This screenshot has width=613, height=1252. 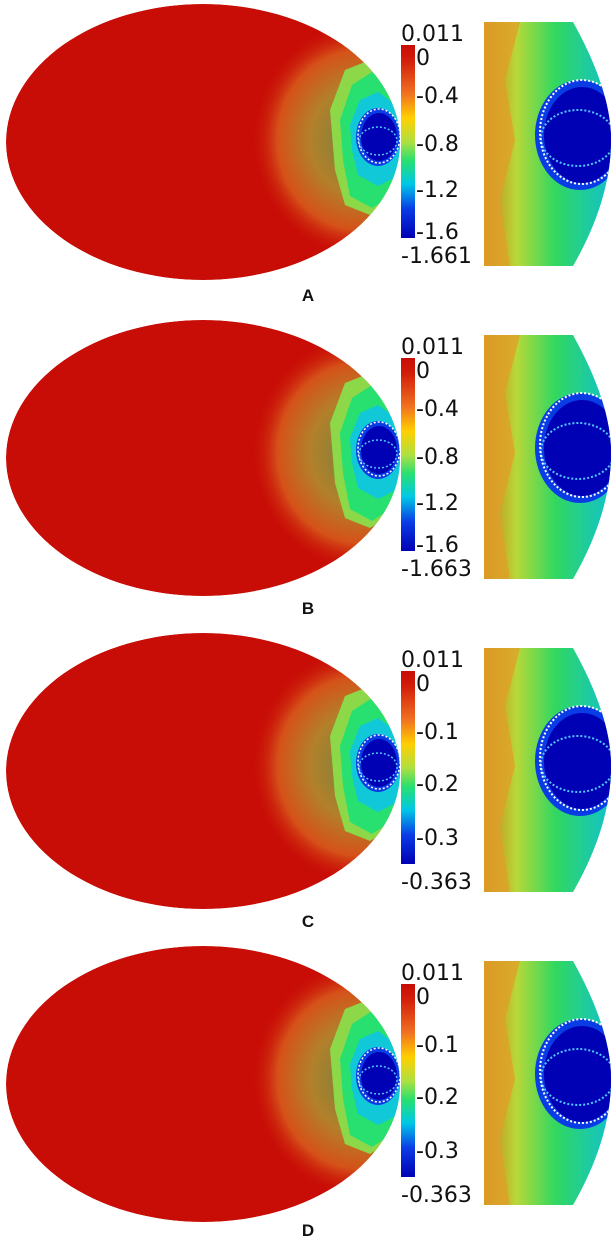 What do you see at coordinates (308, 1230) in the screenshot?
I see `panel-label: D` at bounding box center [308, 1230].